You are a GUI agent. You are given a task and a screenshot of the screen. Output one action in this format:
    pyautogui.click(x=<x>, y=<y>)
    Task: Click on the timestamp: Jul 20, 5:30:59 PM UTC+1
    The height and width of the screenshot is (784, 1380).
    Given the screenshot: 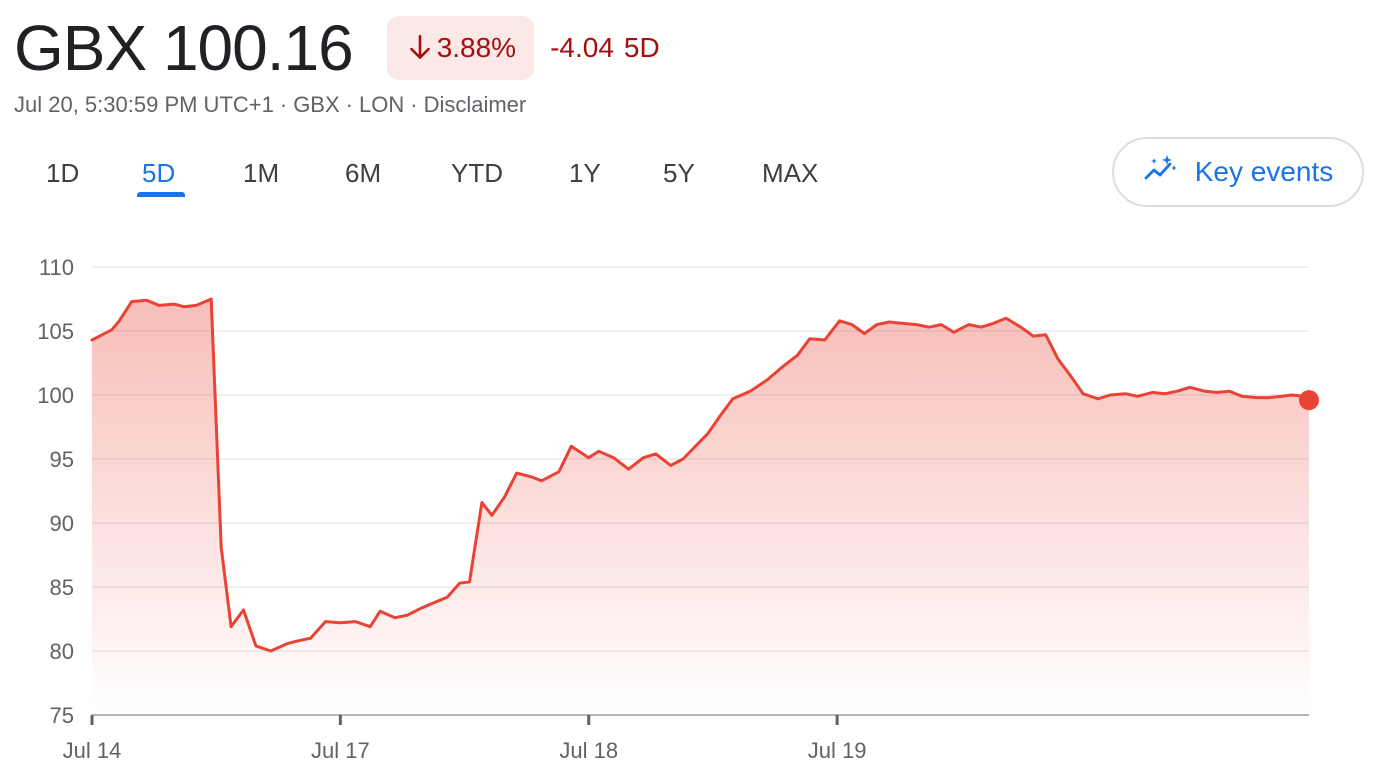 What is the action you would take?
    pyautogui.click(x=144, y=104)
    